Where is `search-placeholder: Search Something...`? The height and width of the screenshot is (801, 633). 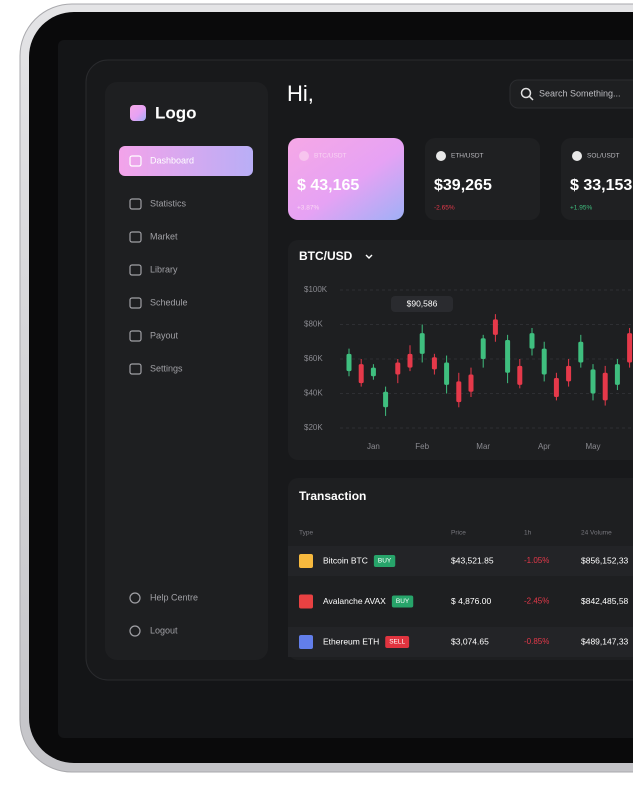
search-placeholder: Search Something... is located at coordinates (580, 93).